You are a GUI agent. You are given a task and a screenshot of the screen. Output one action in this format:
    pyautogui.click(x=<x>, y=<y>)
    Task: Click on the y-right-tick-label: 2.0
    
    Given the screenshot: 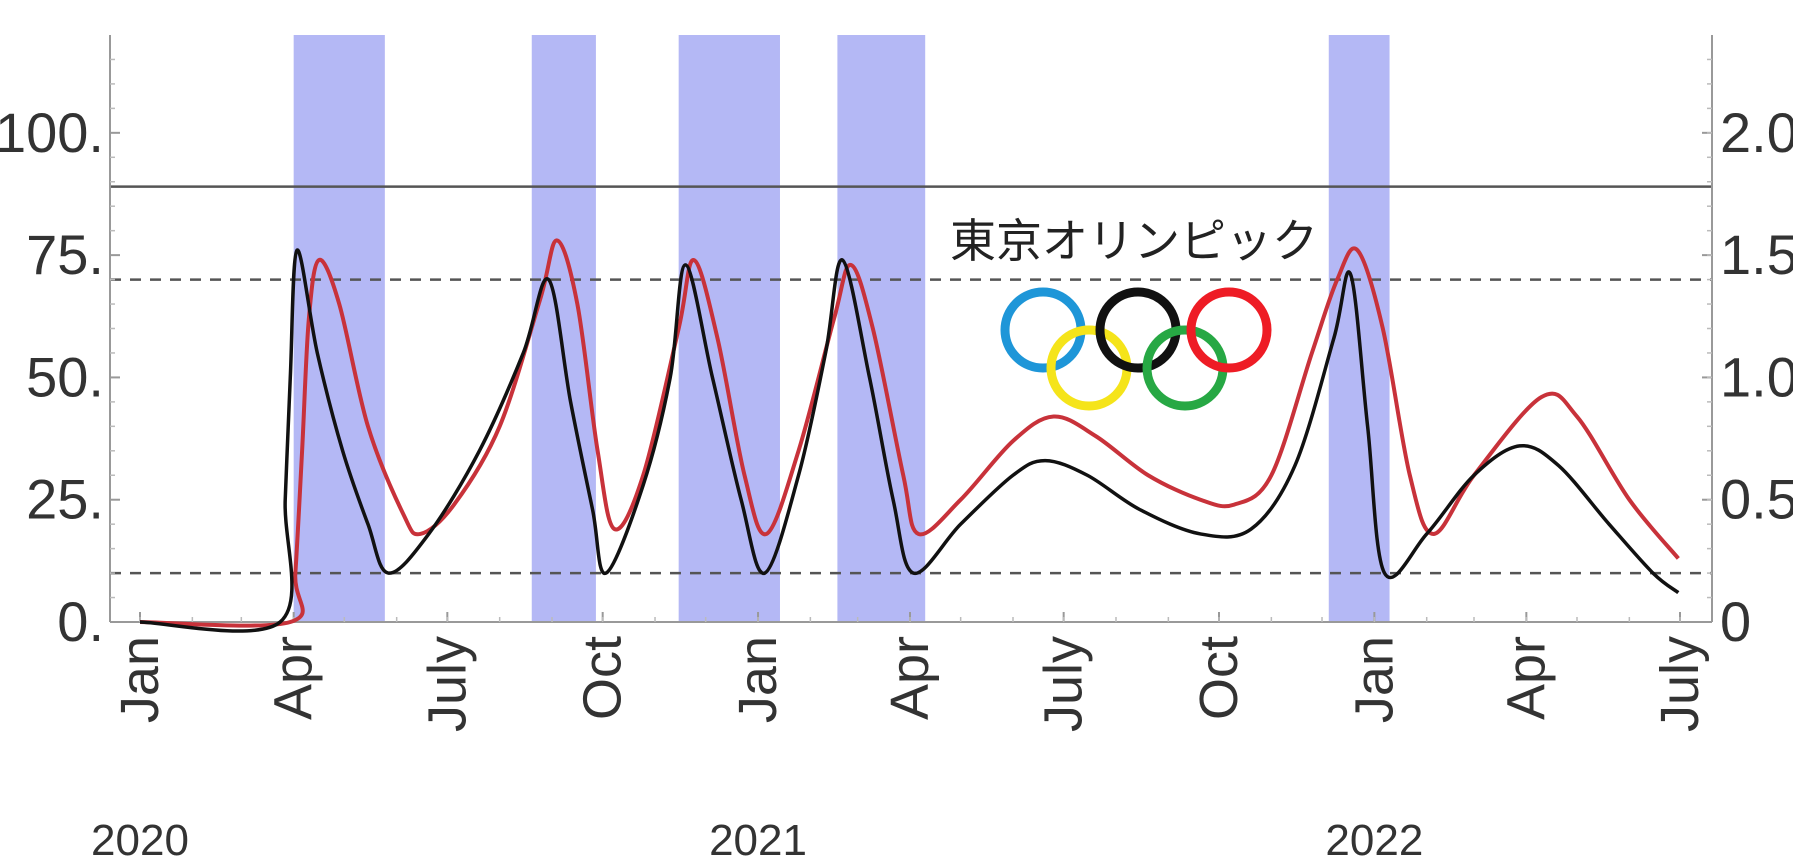 What is the action you would take?
    pyautogui.click(x=1756, y=132)
    